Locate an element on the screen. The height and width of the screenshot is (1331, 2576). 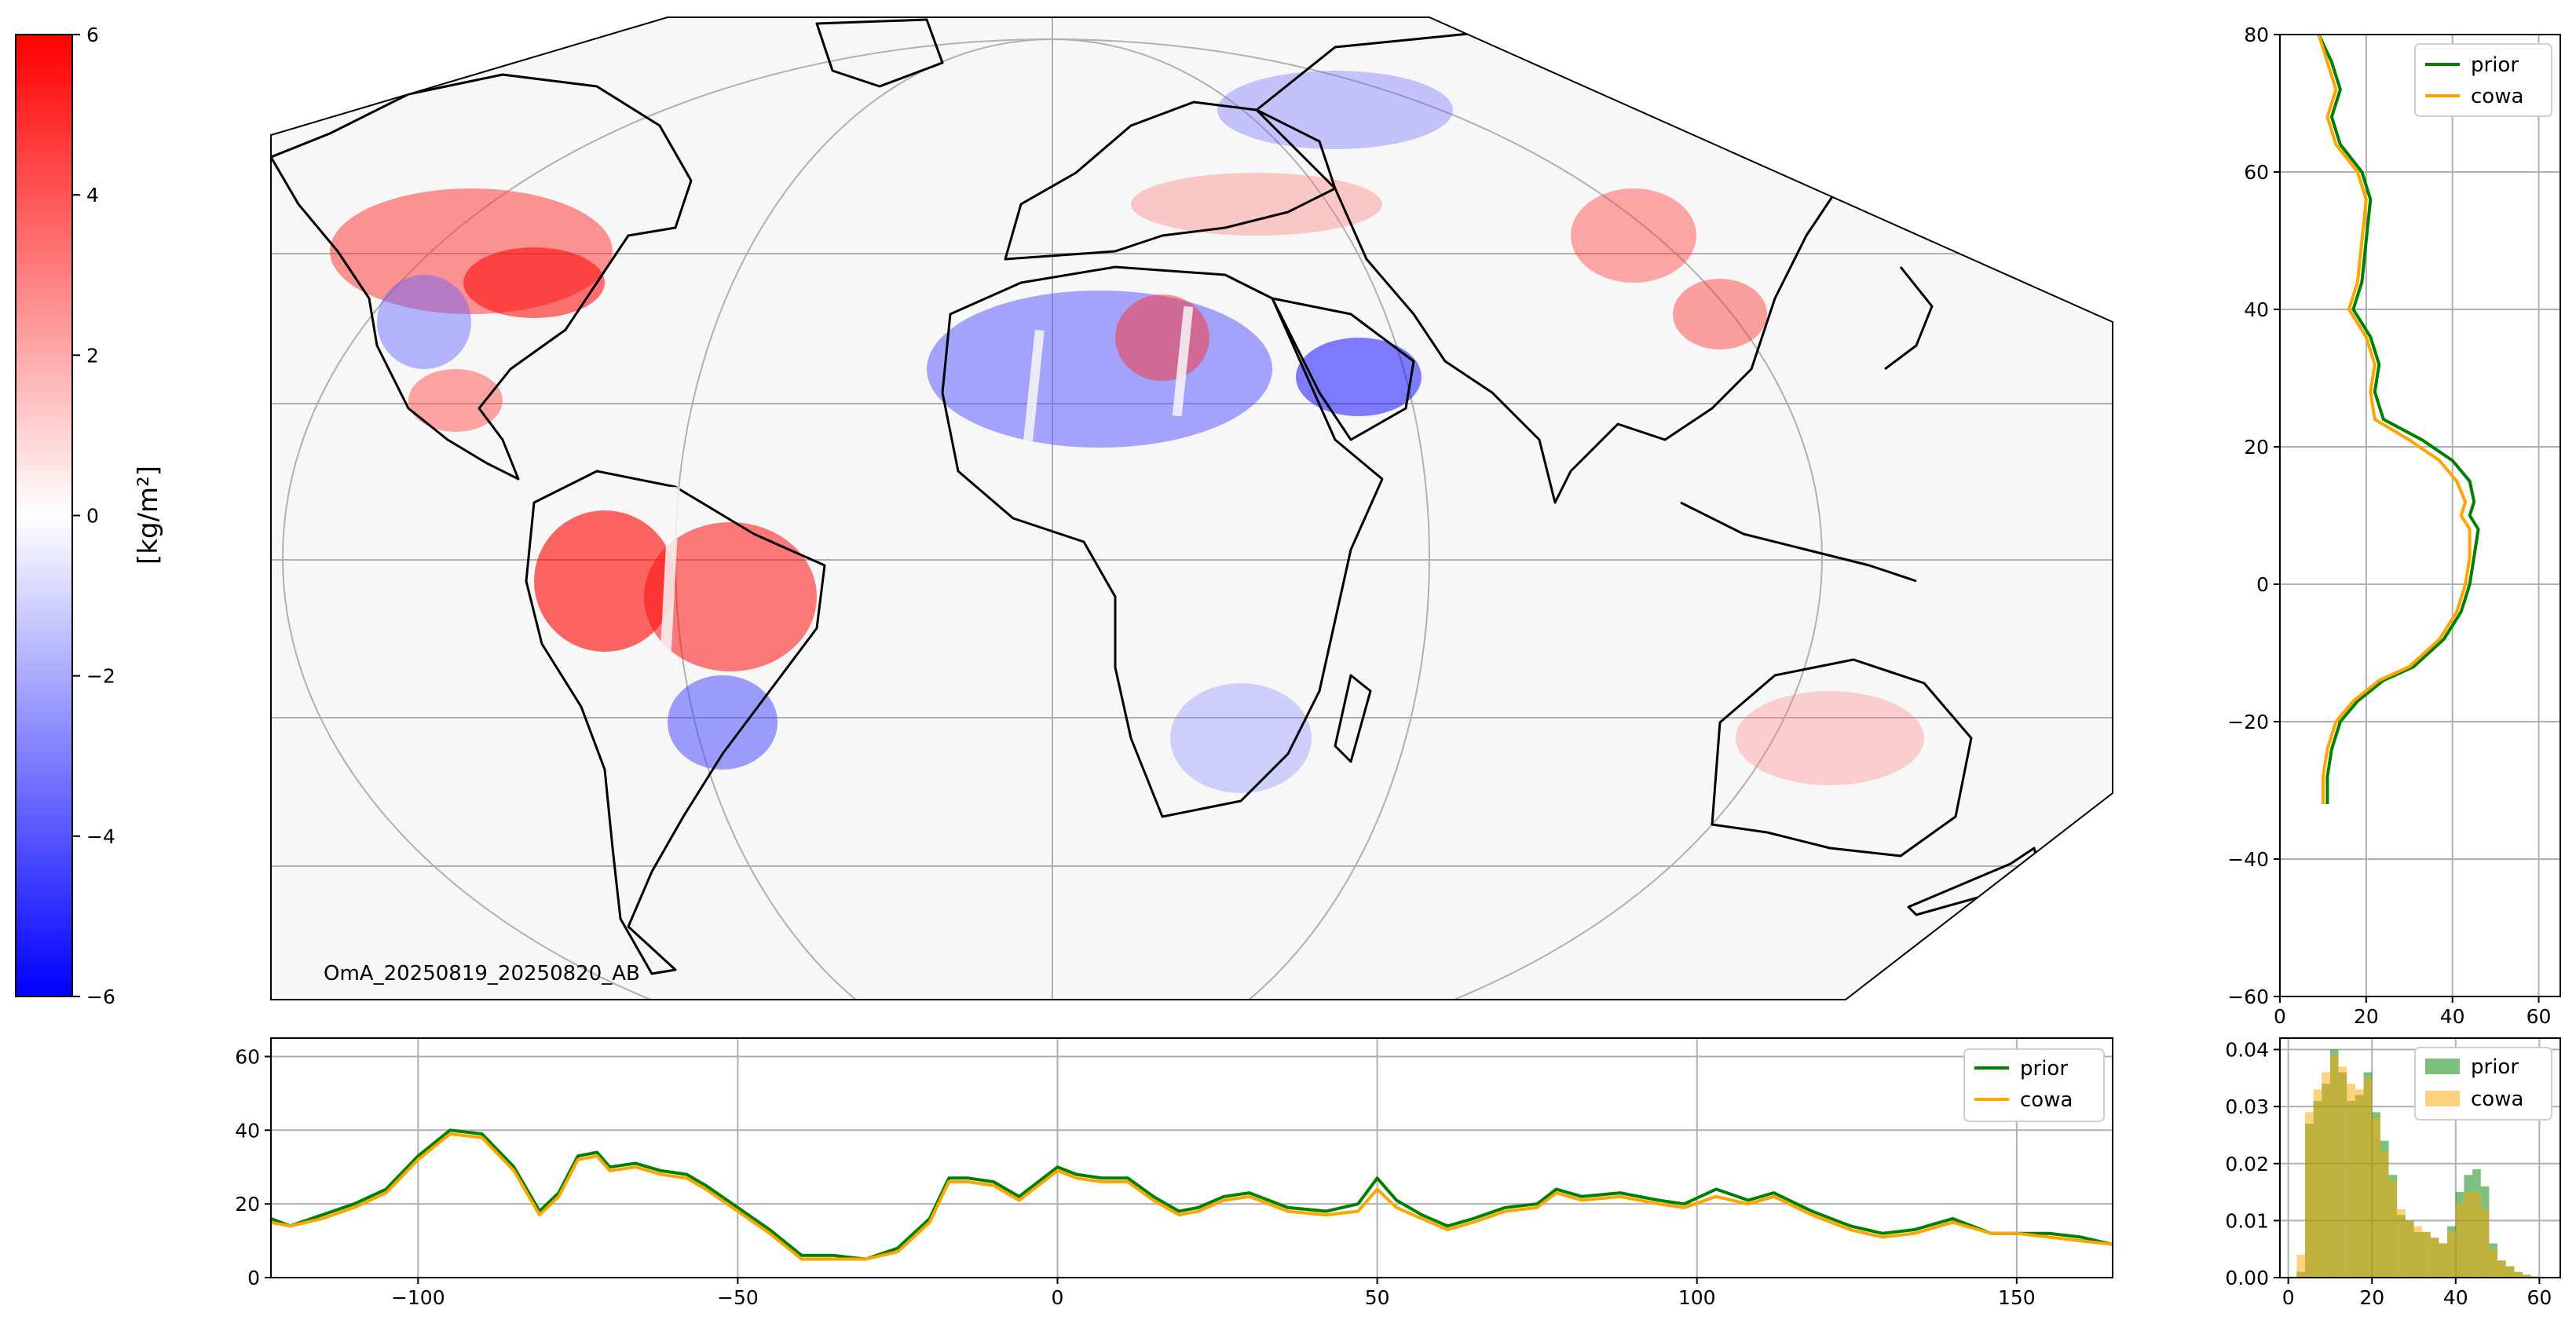
lon-xtick-label: 50 is located at coordinates (1378, 1297).